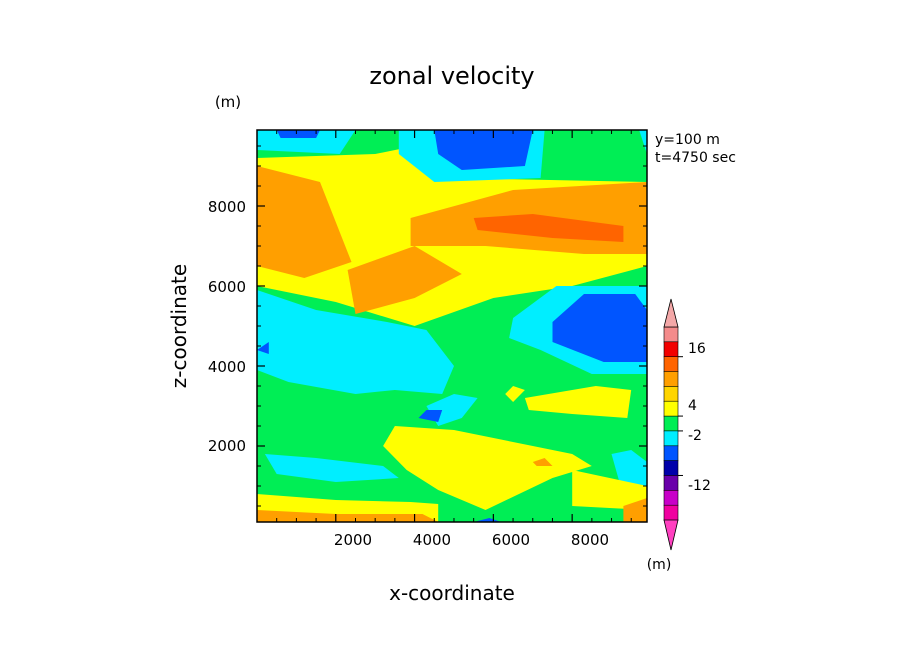  What do you see at coordinates (697, 349) in the screenshot?
I see `colorbar-label-16: 16` at bounding box center [697, 349].